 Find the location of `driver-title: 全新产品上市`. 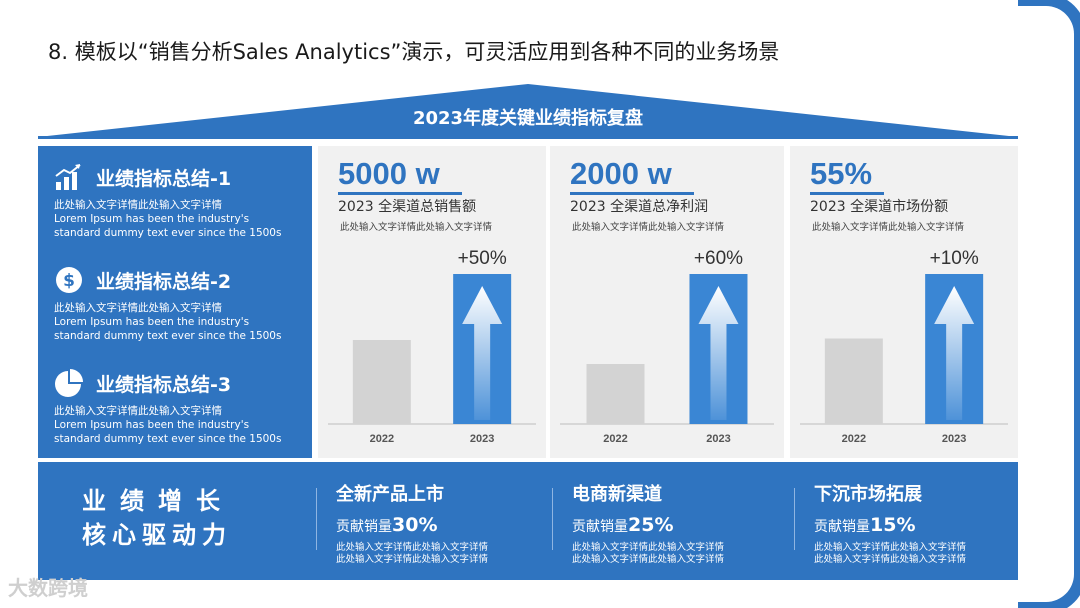

driver-title: 全新产品上市 is located at coordinates (390, 494).